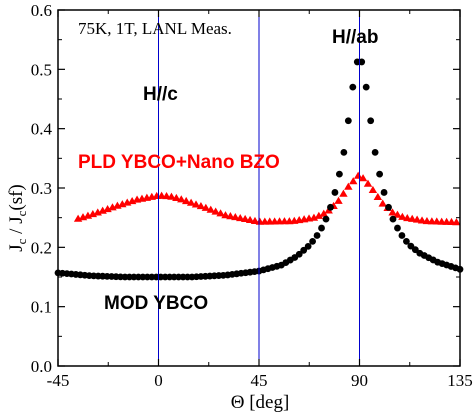 This screenshot has width=474, height=417. Describe the element at coordinates (17, 218) in the screenshot. I see `y-axis-title: Jc / Jc(sf)` at that location.